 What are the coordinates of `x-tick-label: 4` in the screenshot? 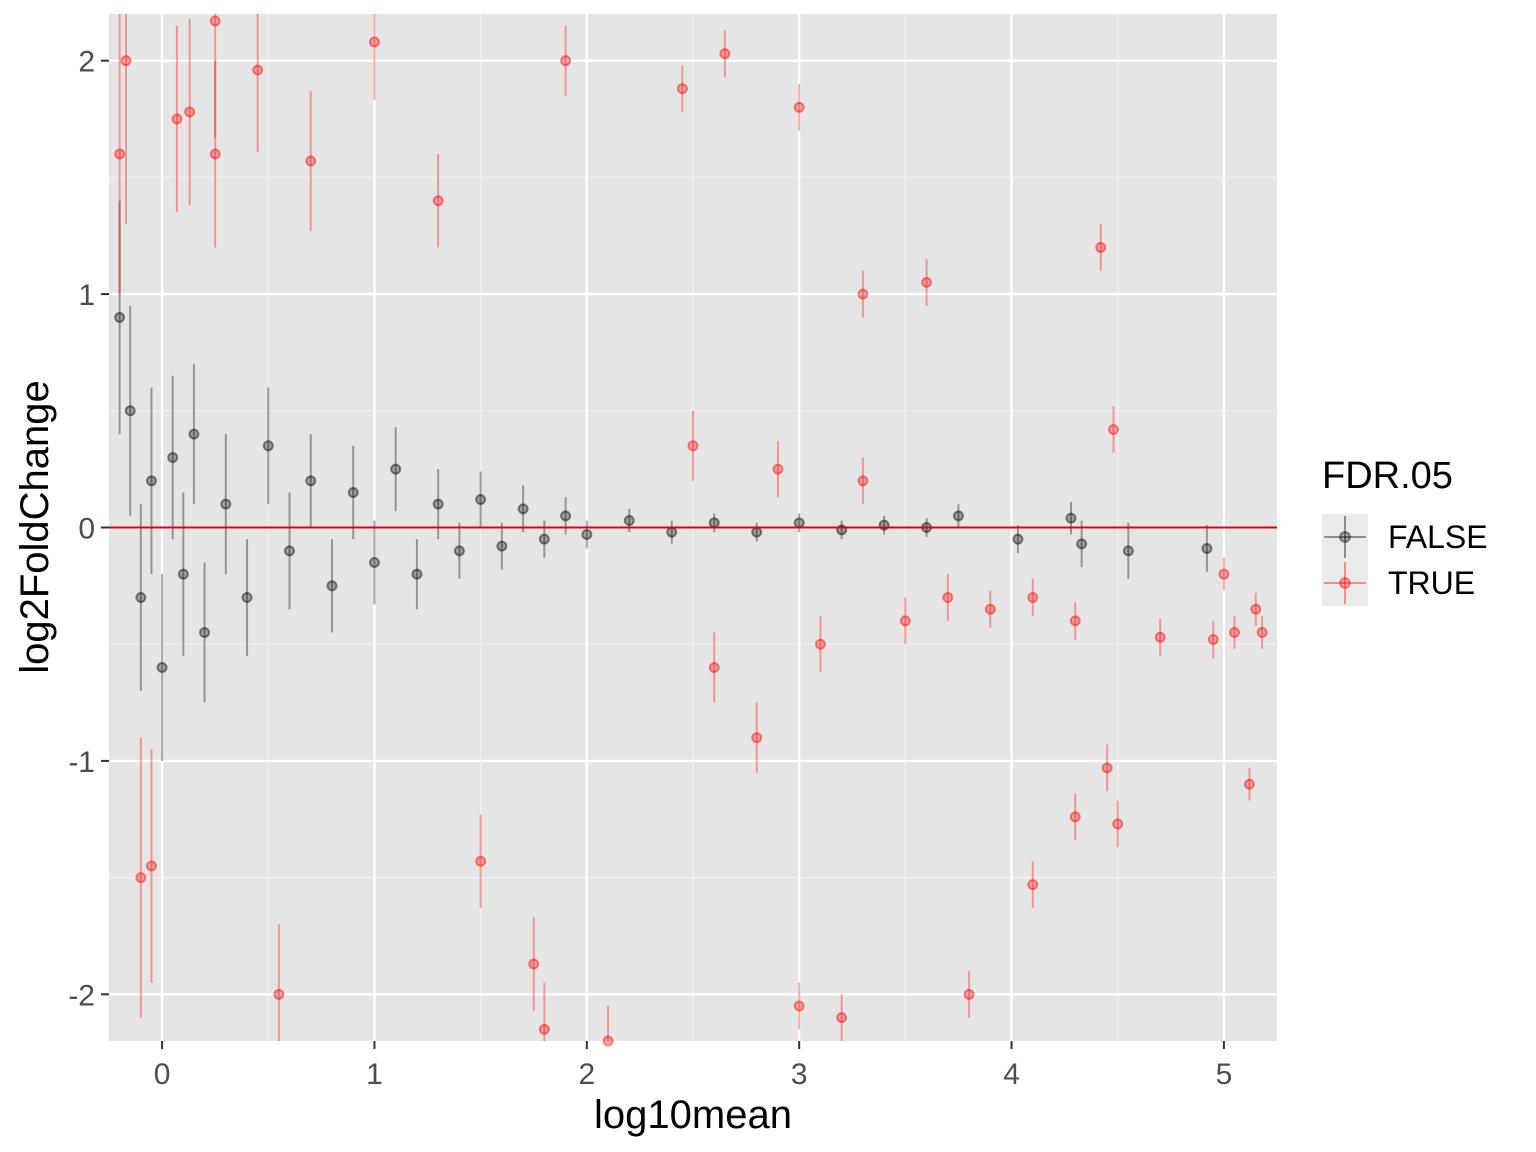 It's located at (1011, 1074).